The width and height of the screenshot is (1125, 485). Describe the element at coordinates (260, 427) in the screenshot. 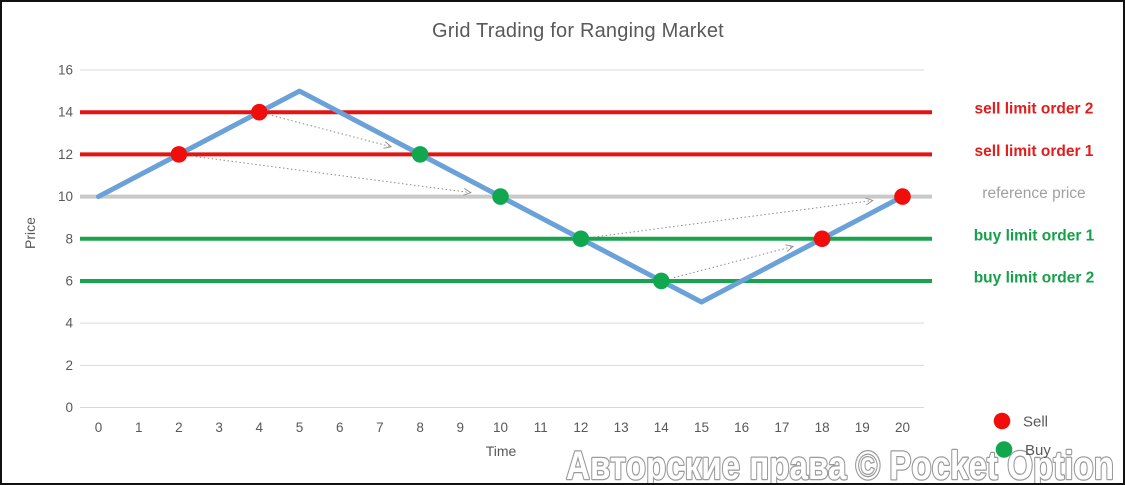

I see `x-tick-label: 4` at that location.